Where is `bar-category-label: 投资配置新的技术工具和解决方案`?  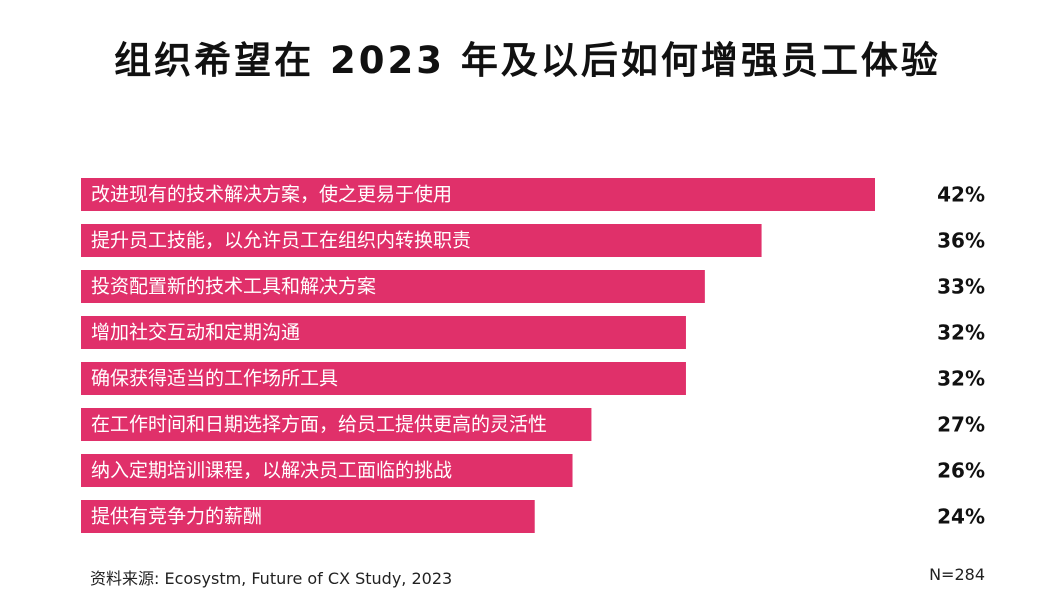
bar-category-label: 投资配置新的技术工具和解决方案 is located at coordinates (233, 287).